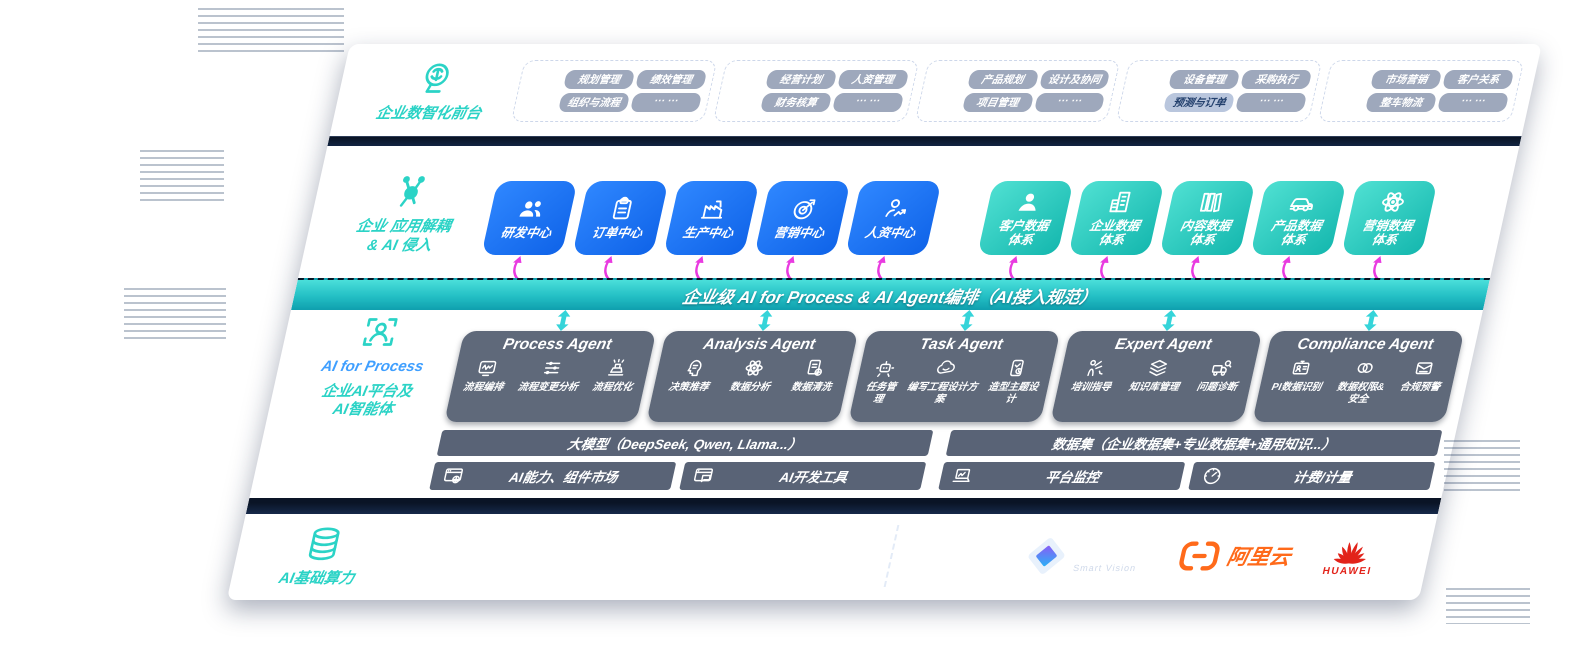  I want to click on books-icon, so click(1211, 202).